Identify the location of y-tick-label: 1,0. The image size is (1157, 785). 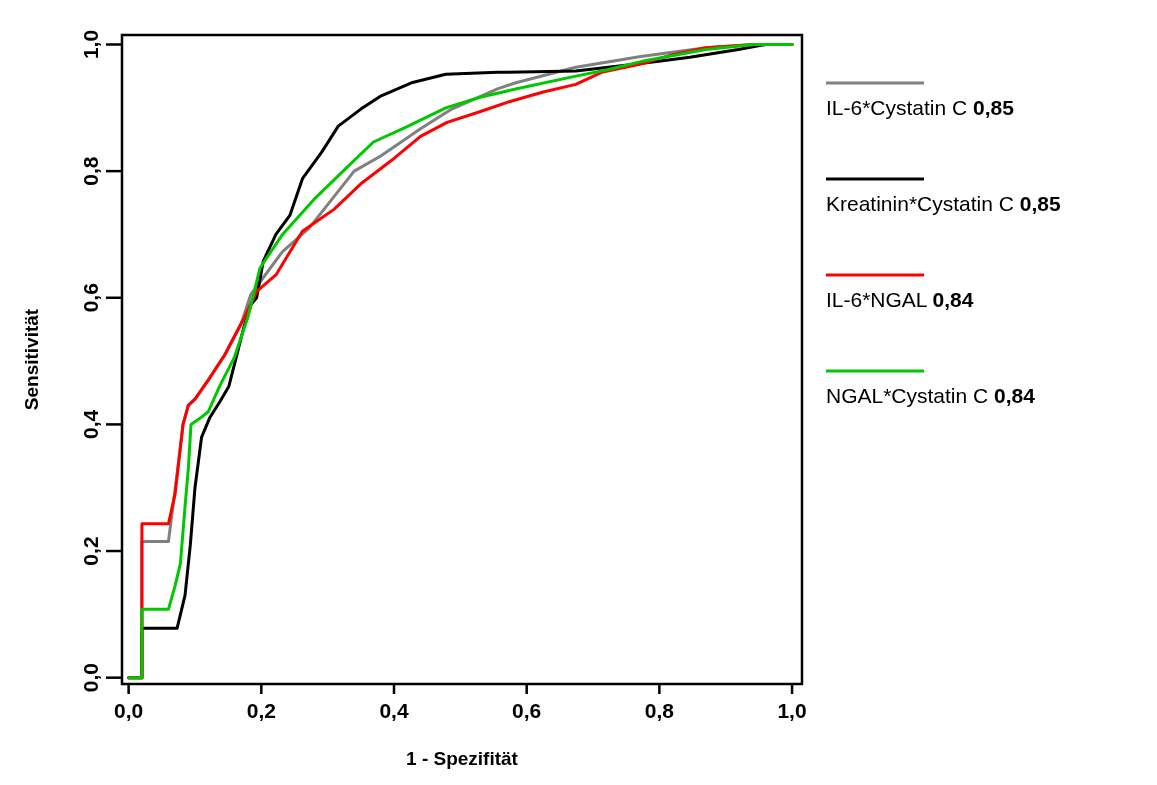
(90, 44).